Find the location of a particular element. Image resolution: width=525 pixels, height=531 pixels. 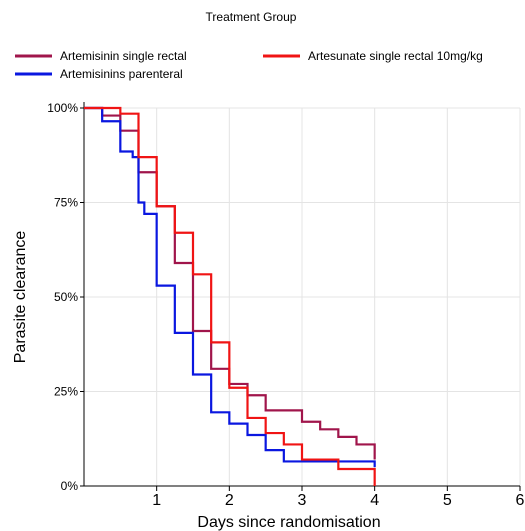

x-tick-label-2: 3 is located at coordinates (302, 500).